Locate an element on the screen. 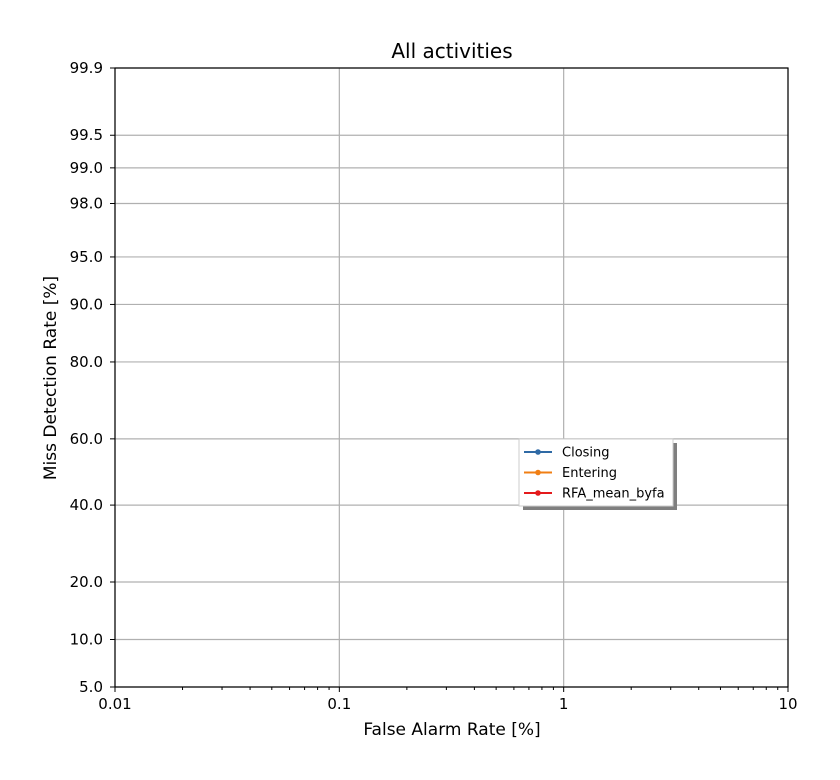  y-tick-label: 5.0 is located at coordinates (91, 687).